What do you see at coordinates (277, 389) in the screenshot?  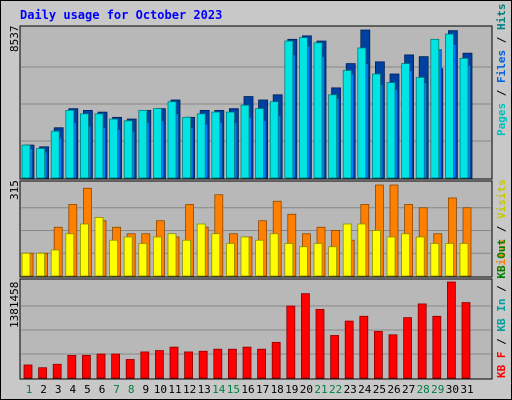 I see `x-label-day-18: 18` at bounding box center [277, 389].